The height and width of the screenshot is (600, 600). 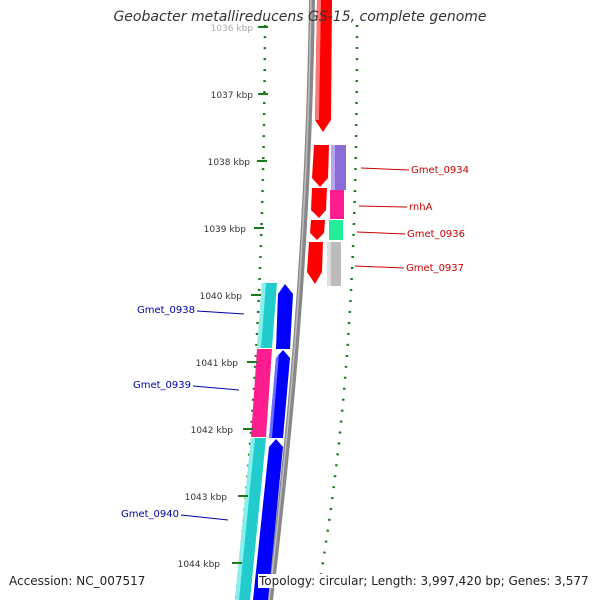 What do you see at coordinates (229, 163) in the screenshot?
I see `tick-label: 1038 kbp` at bounding box center [229, 163].